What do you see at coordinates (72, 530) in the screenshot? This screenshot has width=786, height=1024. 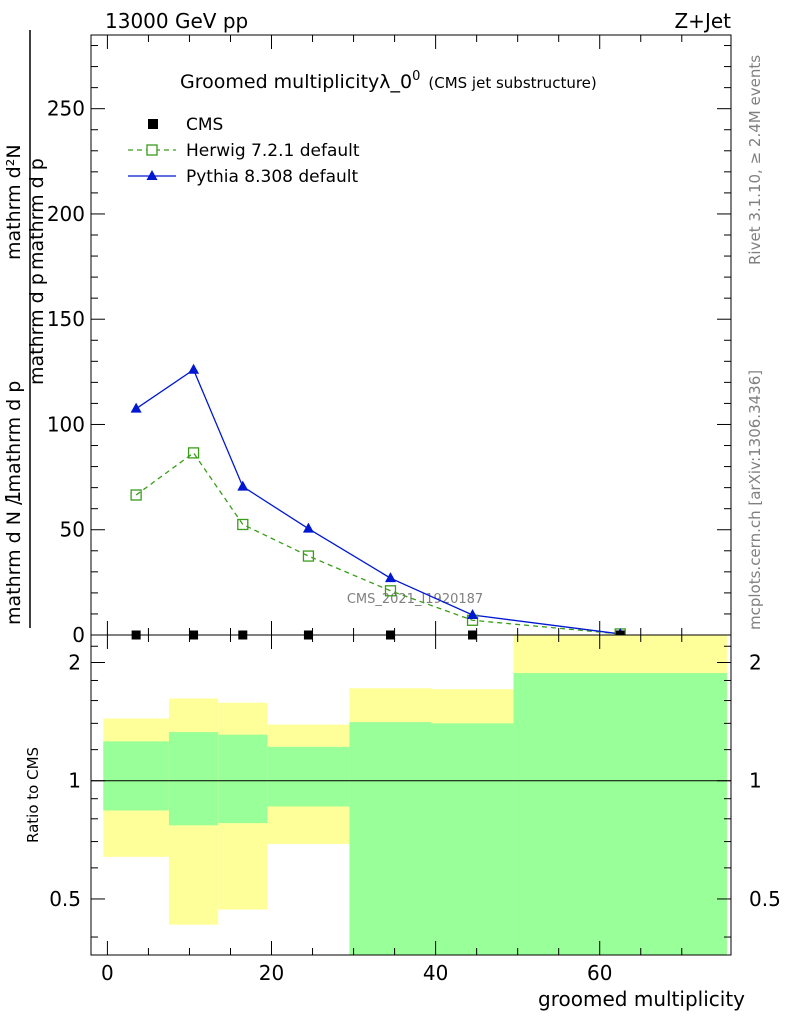 I see `upper-y-tick-label: 50` at bounding box center [72, 530].